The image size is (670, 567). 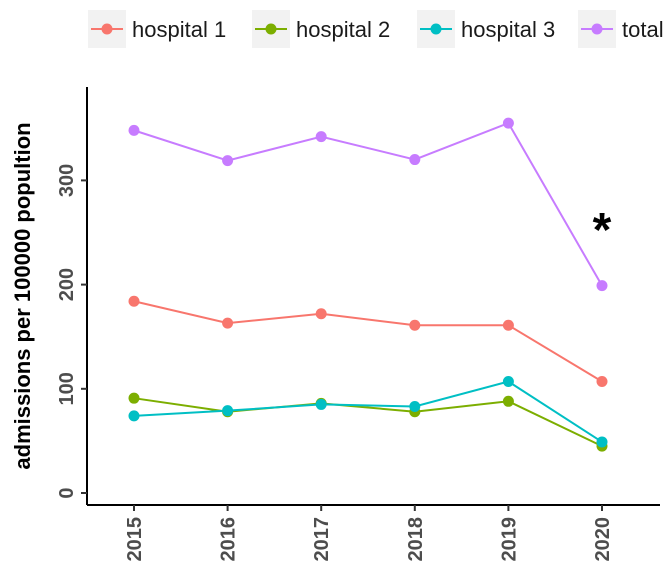 I want to click on annotations: *, so click(x=602, y=230).